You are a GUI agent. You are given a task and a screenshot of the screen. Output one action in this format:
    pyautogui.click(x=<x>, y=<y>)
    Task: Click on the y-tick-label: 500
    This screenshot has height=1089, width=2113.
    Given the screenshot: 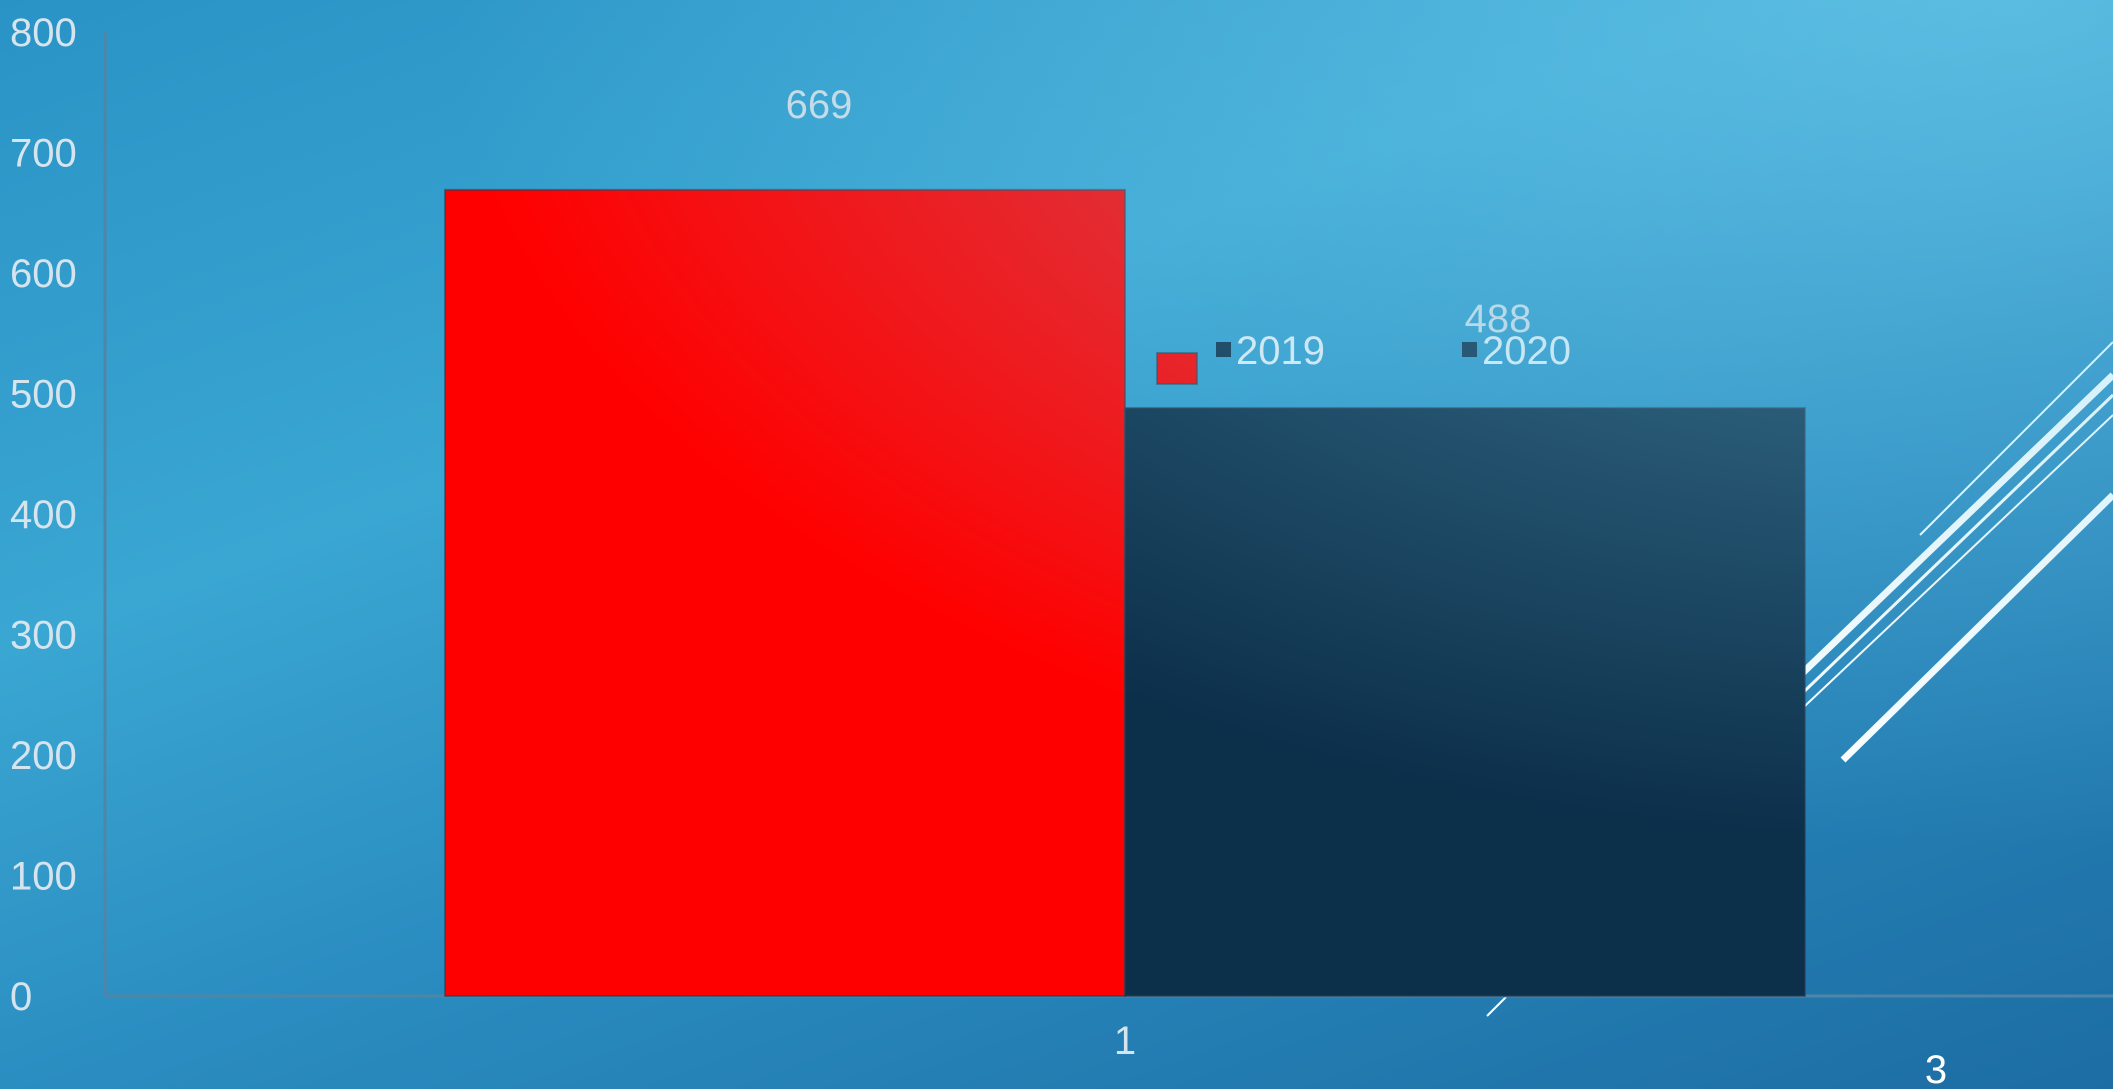 What is the action you would take?
    pyautogui.click(x=43, y=395)
    